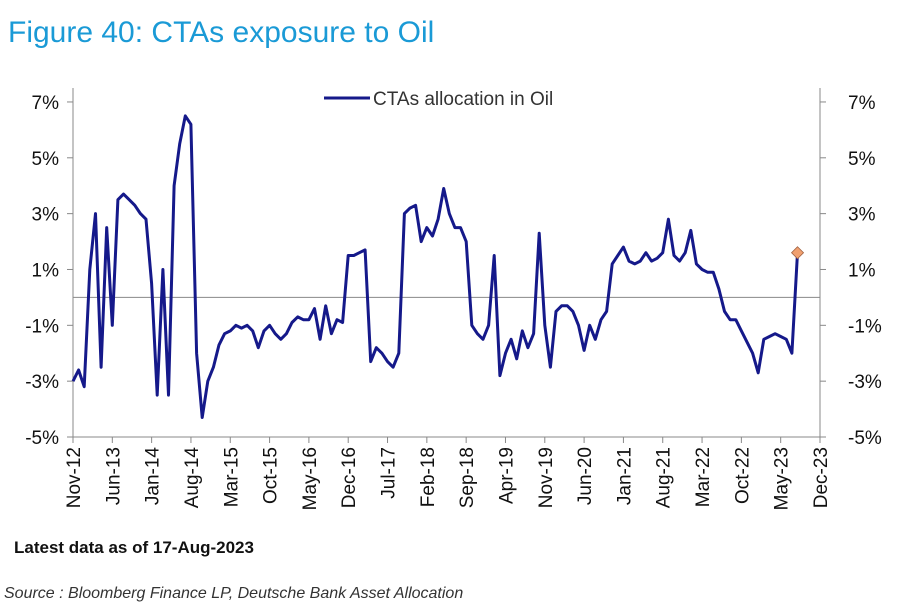 This screenshot has width=900, height=613. I want to click on y-tick-label: 1%, so click(46, 270).